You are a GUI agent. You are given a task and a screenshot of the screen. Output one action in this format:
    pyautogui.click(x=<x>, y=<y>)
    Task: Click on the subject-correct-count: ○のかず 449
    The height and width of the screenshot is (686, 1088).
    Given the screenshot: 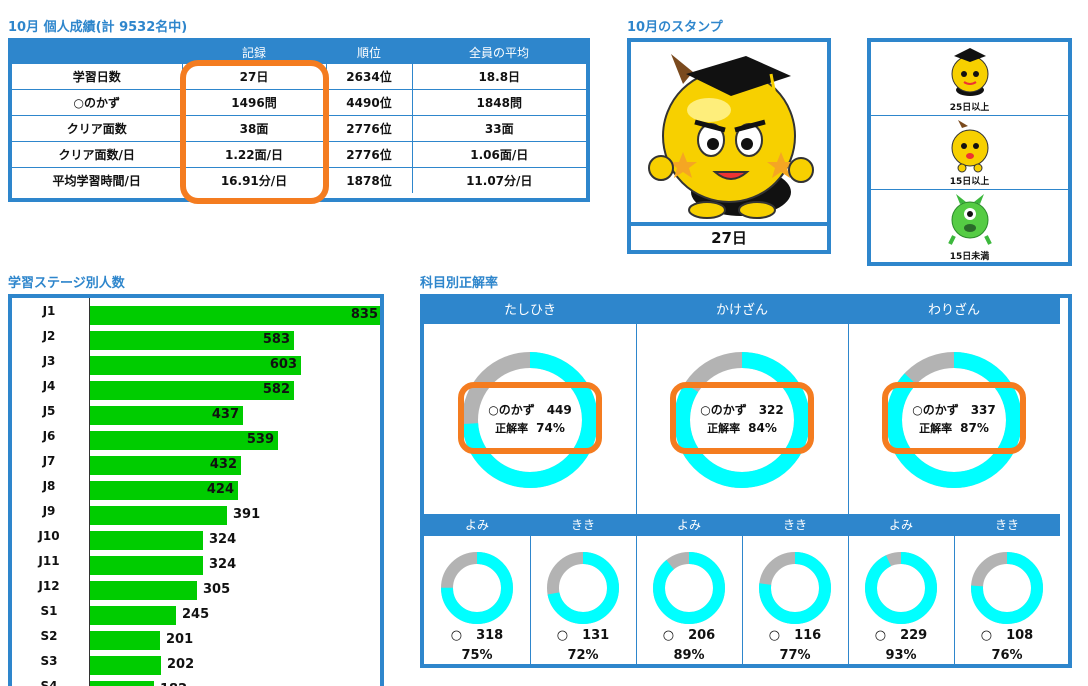 What is the action you would take?
    pyautogui.click(x=530, y=409)
    